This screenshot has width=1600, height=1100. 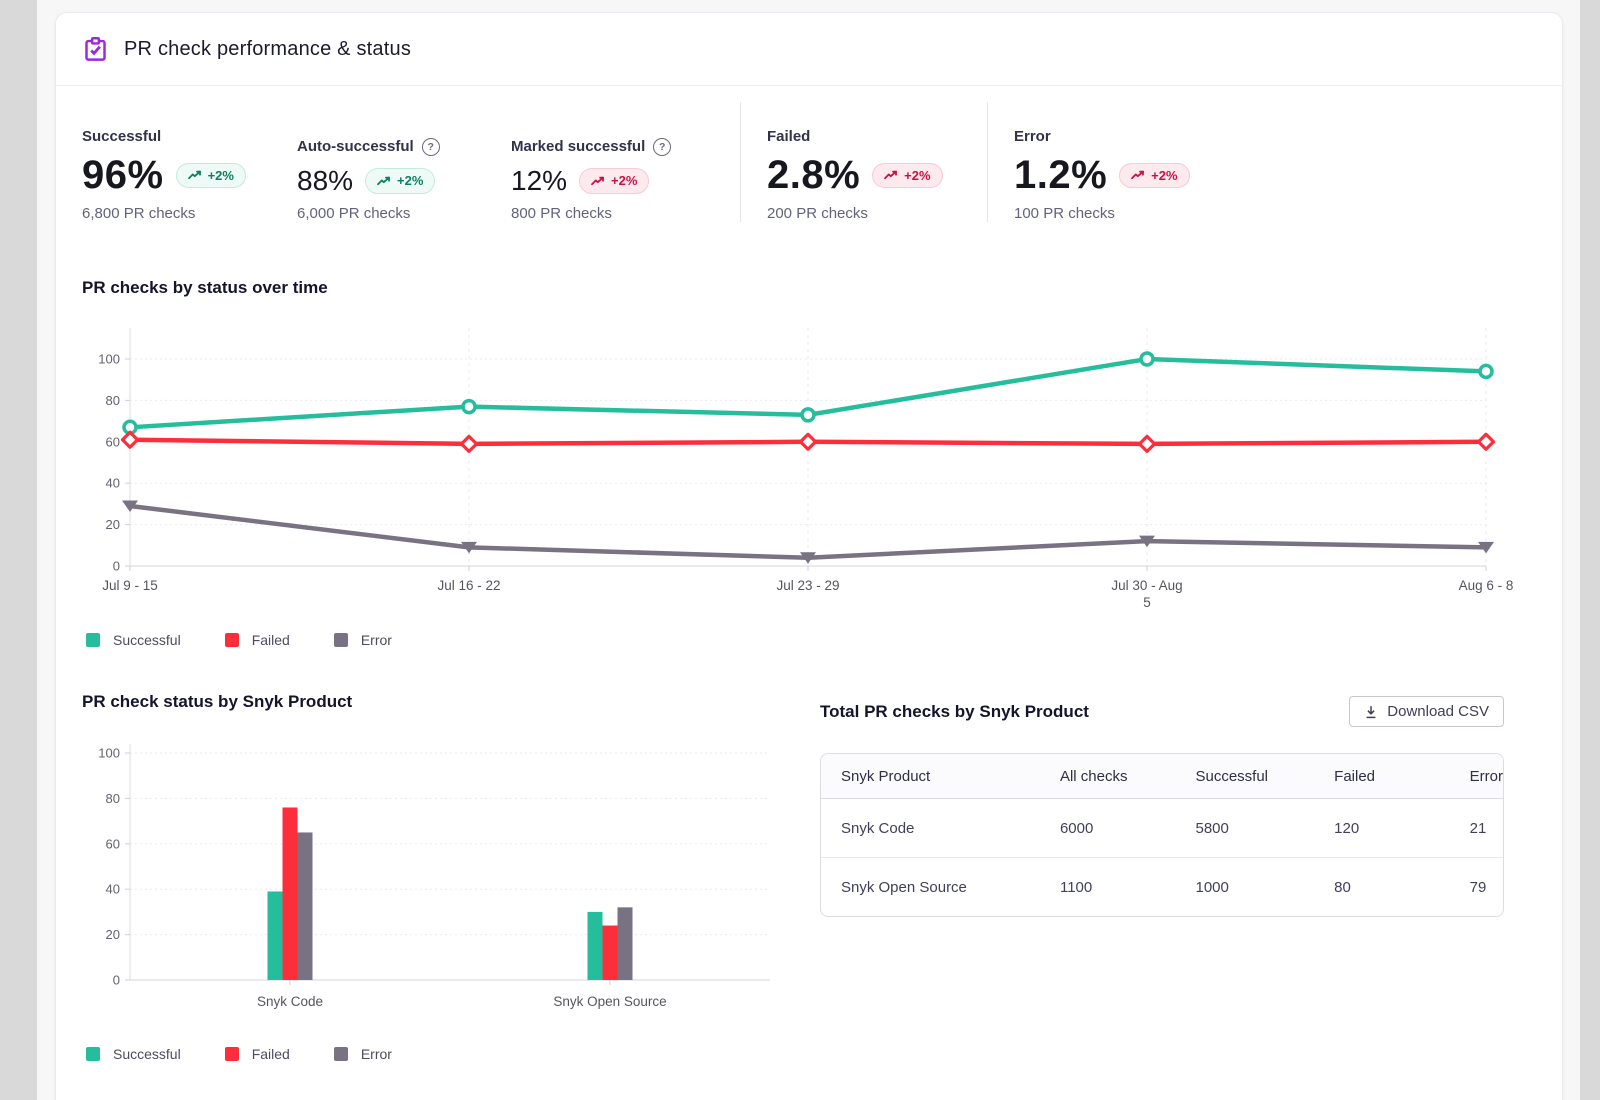 What do you see at coordinates (807, 585) in the screenshot?
I see `svg-text: Jul 23 - 29` at bounding box center [807, 585].